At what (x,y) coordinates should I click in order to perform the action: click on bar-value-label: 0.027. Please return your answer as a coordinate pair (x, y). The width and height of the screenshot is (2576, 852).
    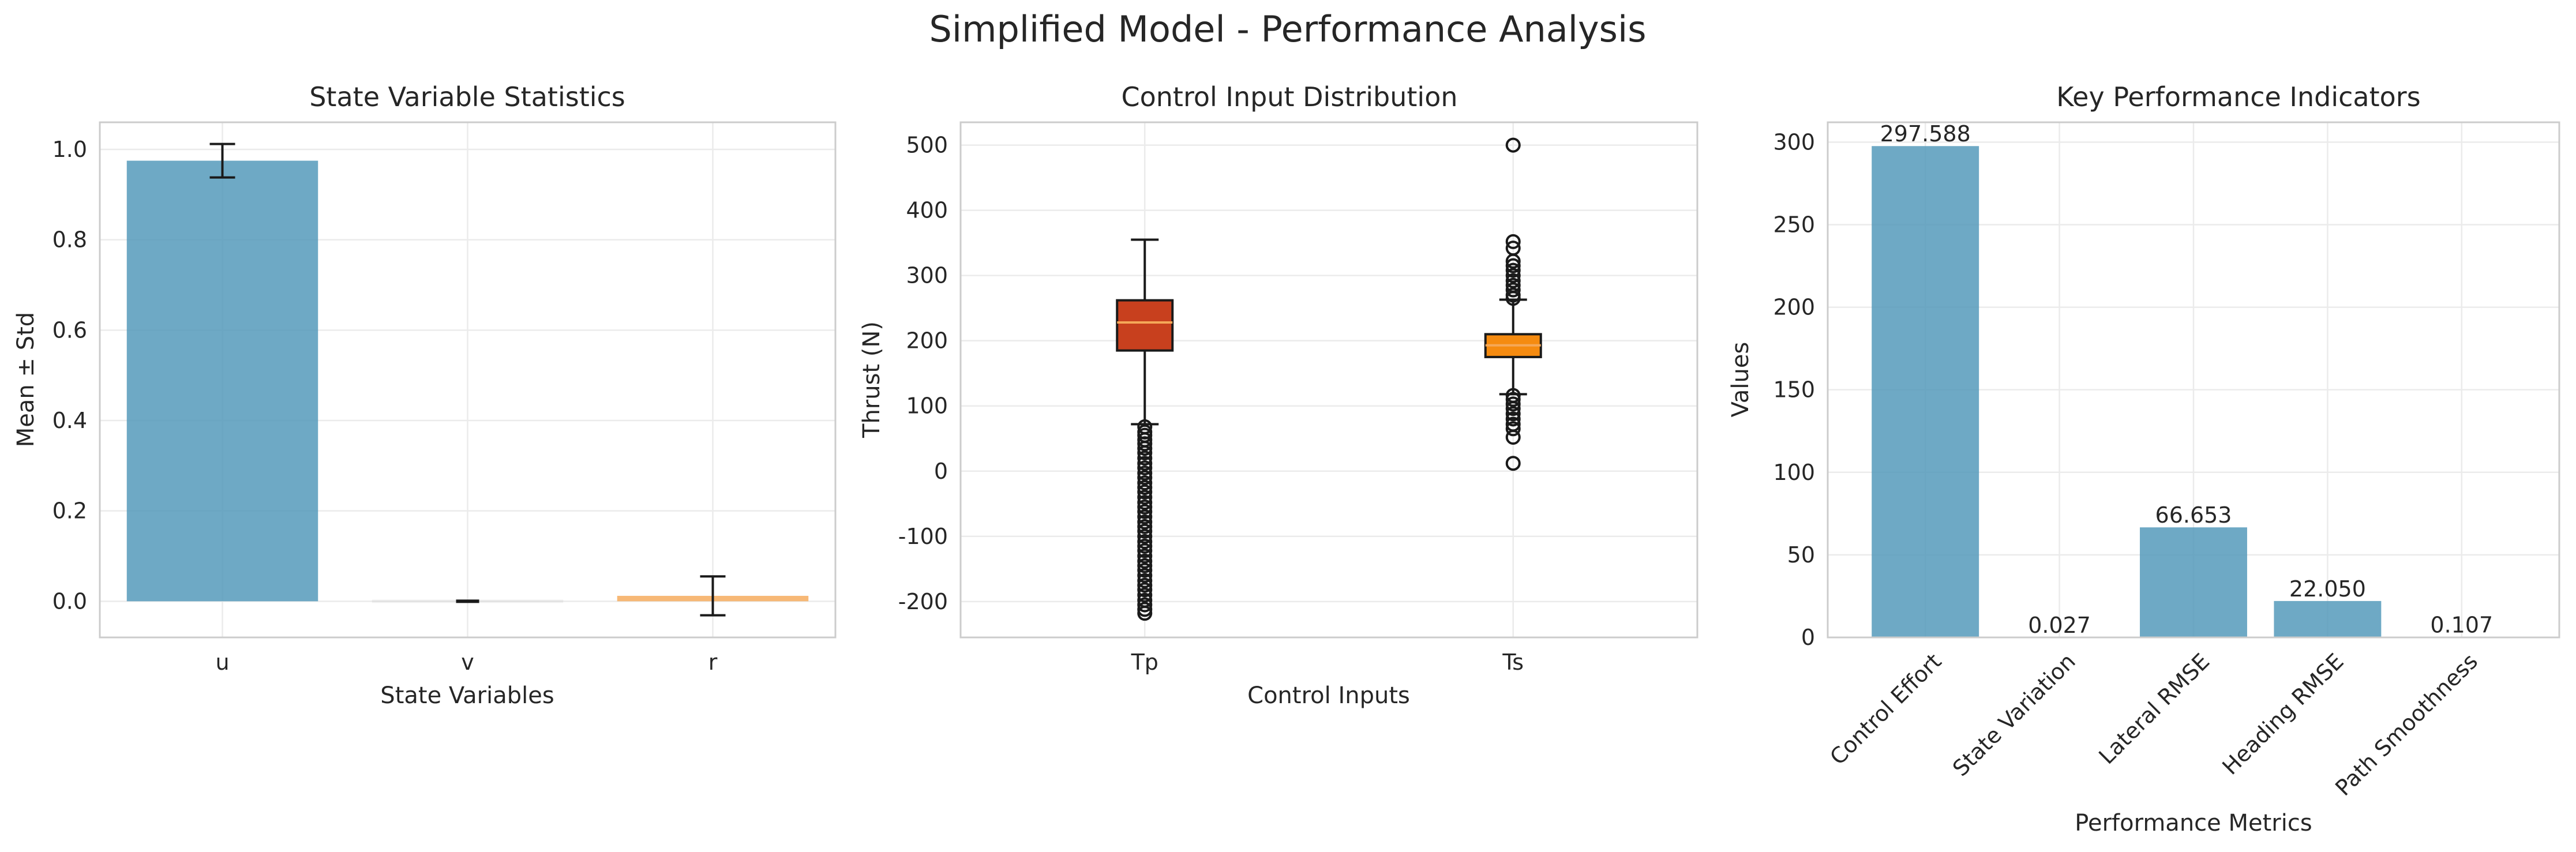
    Looking at the image, I should click on (2059, 626).